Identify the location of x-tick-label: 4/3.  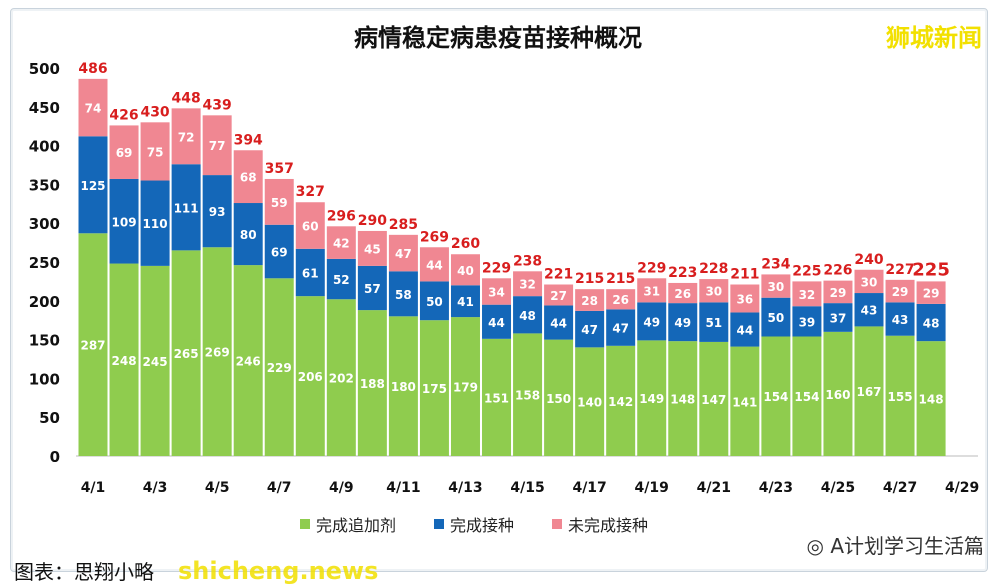
(155, 488).